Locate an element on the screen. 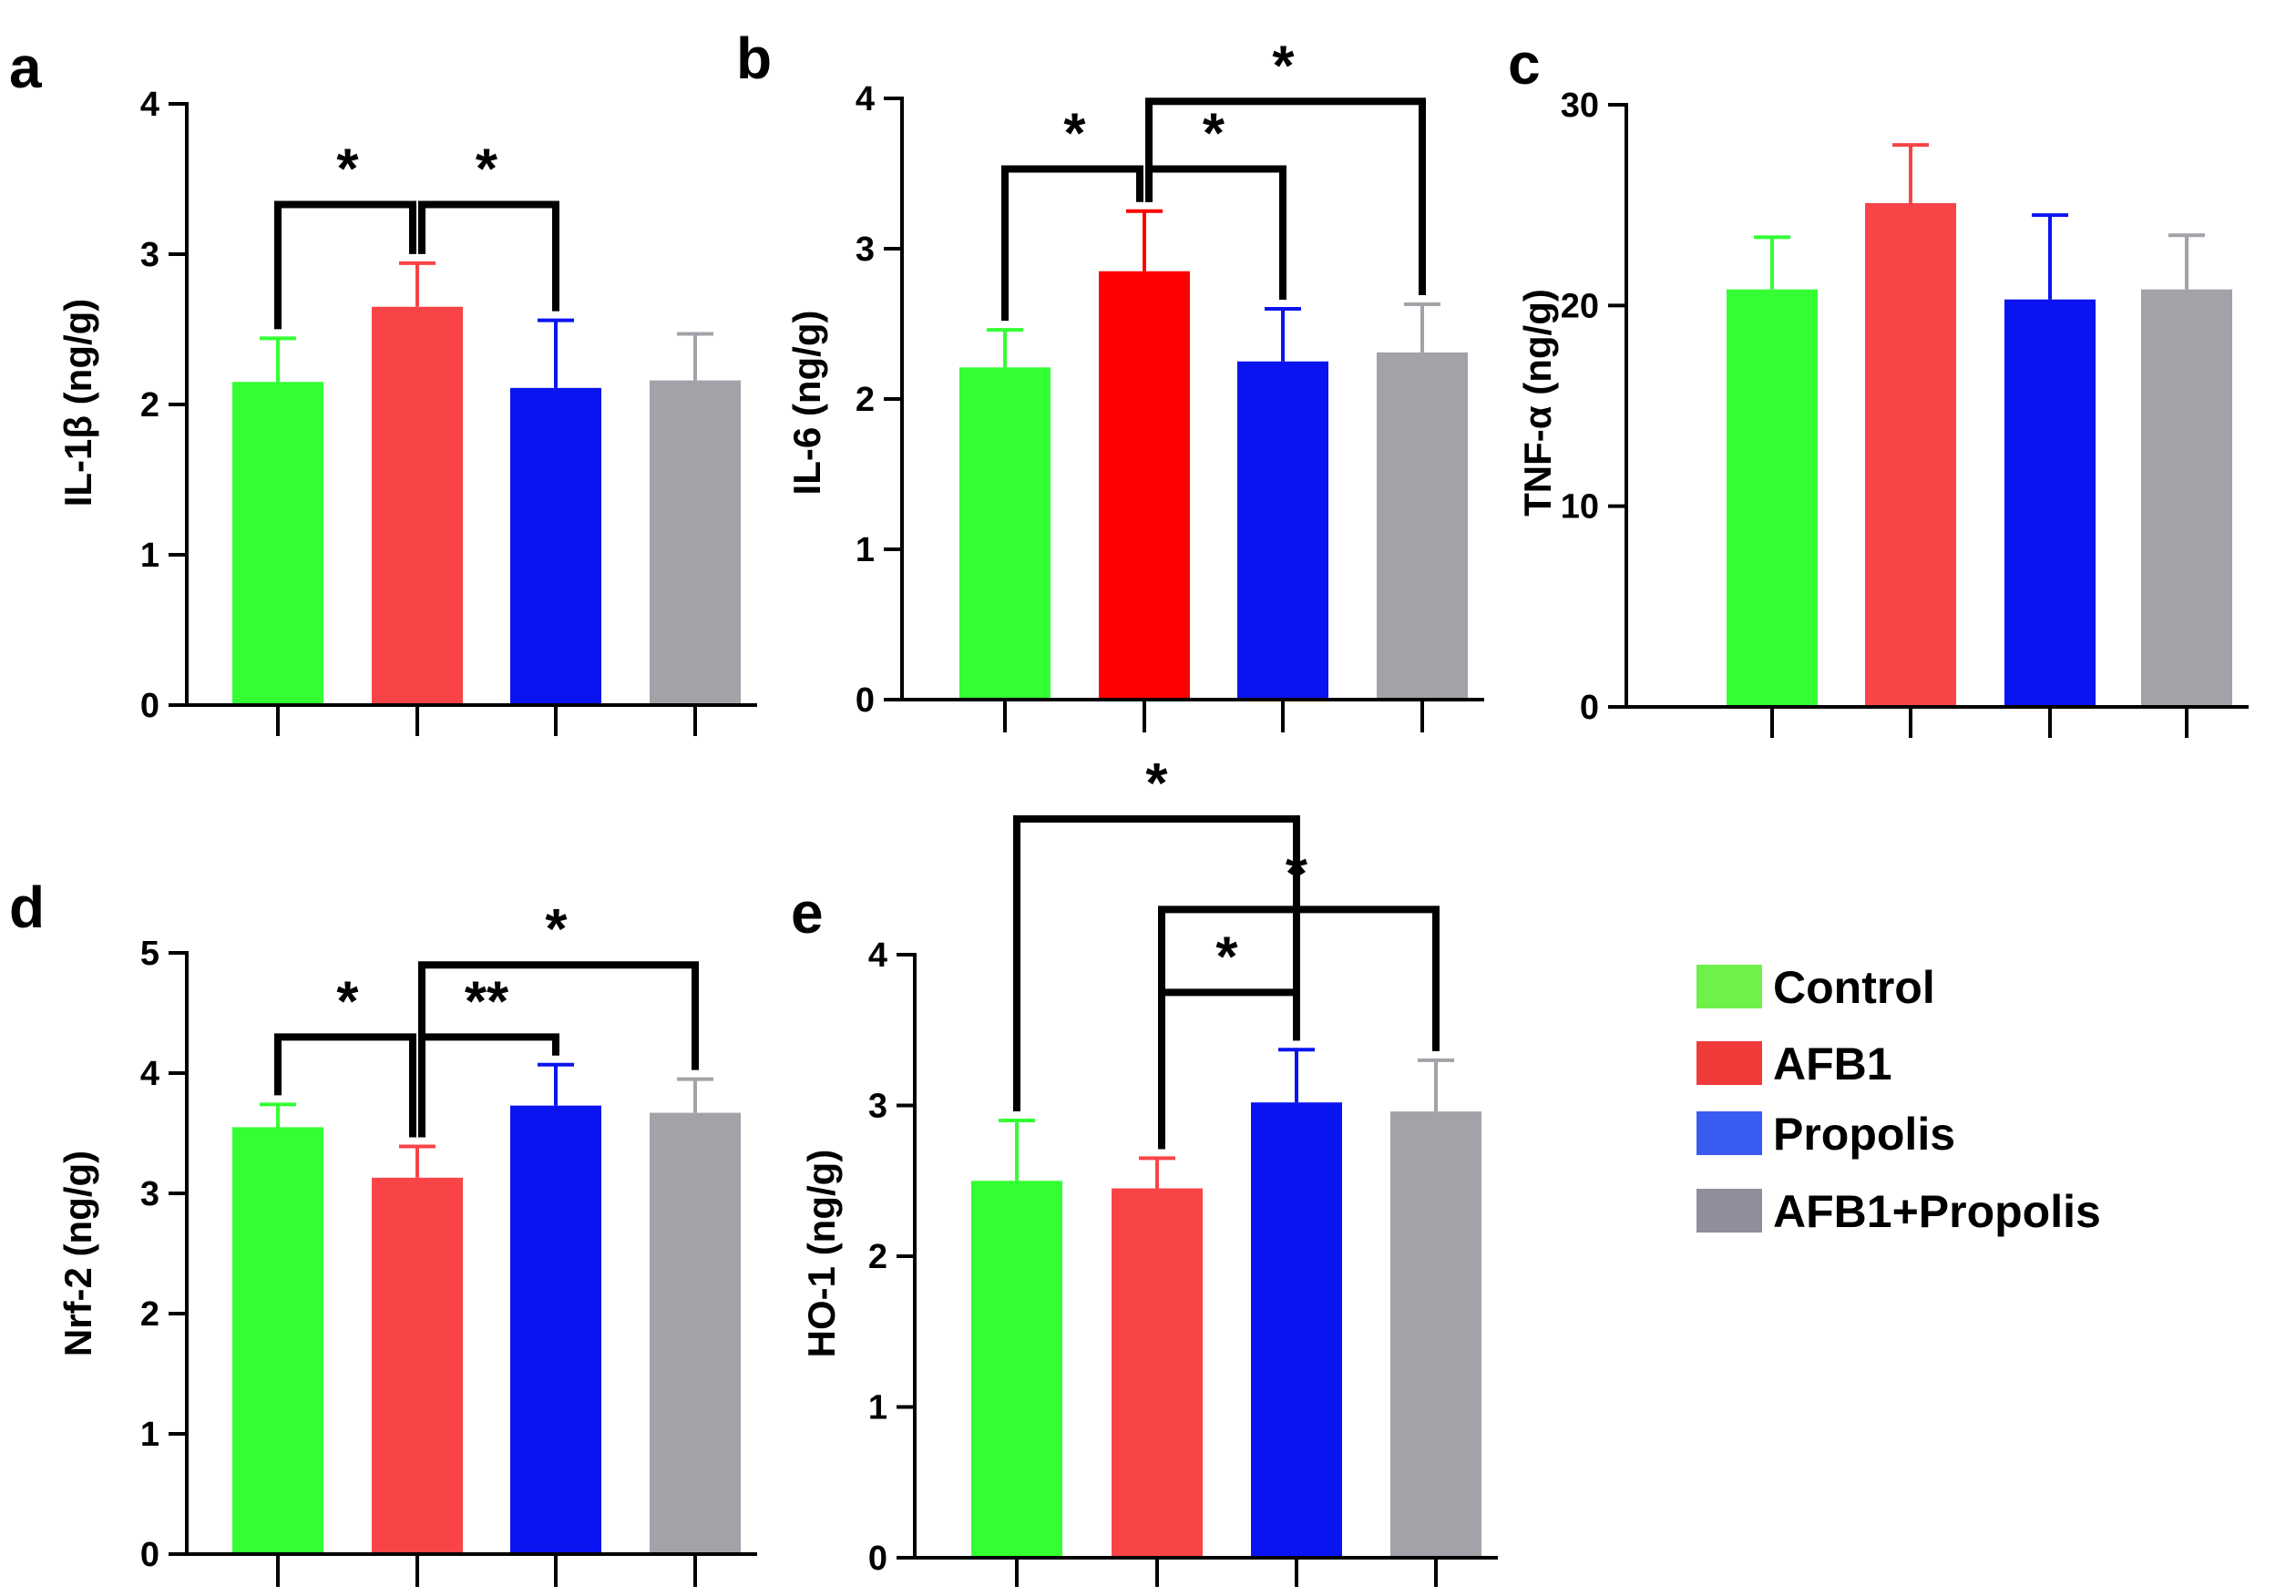 Image resolution: width=2296 pixels, height=1596 pixels. legend: Control AFB1 Propolis AFB1+Propolis is located at coordinates (1899, 1099).